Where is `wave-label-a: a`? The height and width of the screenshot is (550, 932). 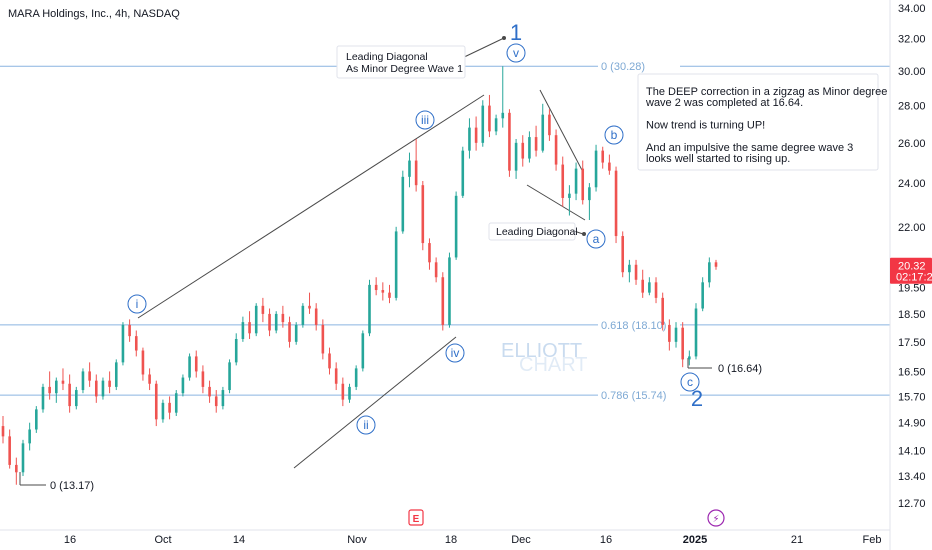
wave-label-a: a is located at coordinates (596, 239).